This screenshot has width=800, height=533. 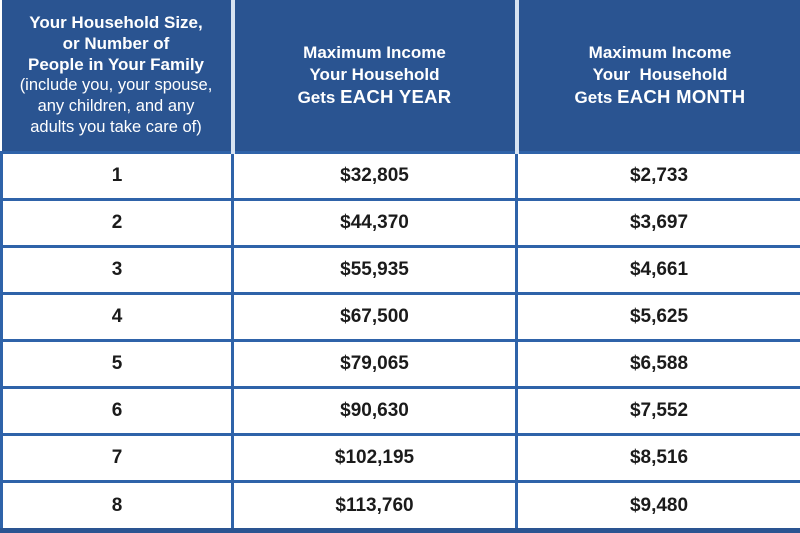 I want to click on table-row: 6 $90,630 $7,552, so click(x=400, y=411).